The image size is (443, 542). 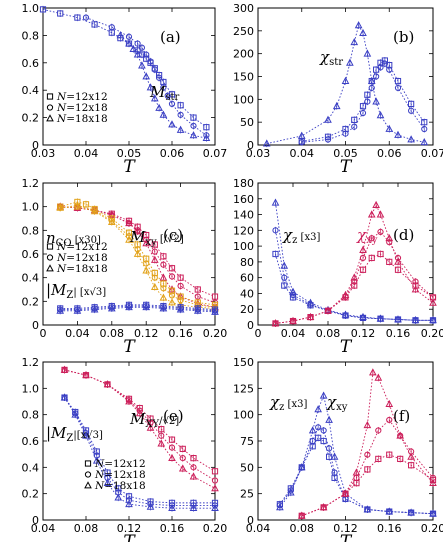 What do you see at coordinates (243, 230) in the screenshot?
I see `panel-d-ytick-label: 120` at bounding box center [243, 230].